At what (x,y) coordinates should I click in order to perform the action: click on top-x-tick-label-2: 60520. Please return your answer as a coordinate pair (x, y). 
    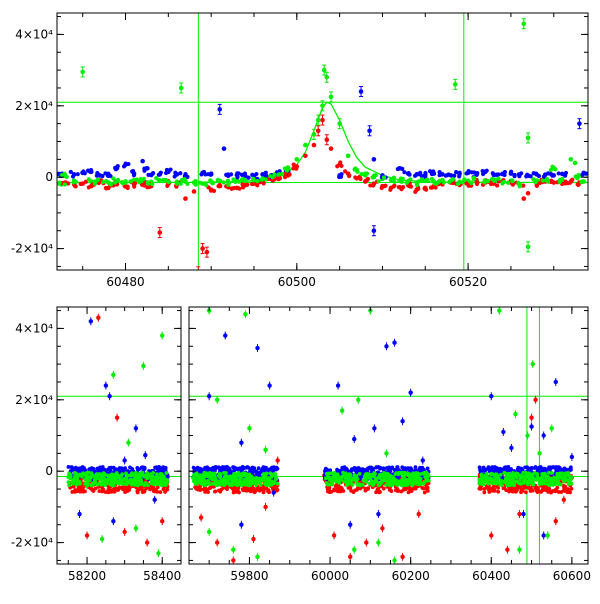
    Looking at the image, I should click on (468, 282).